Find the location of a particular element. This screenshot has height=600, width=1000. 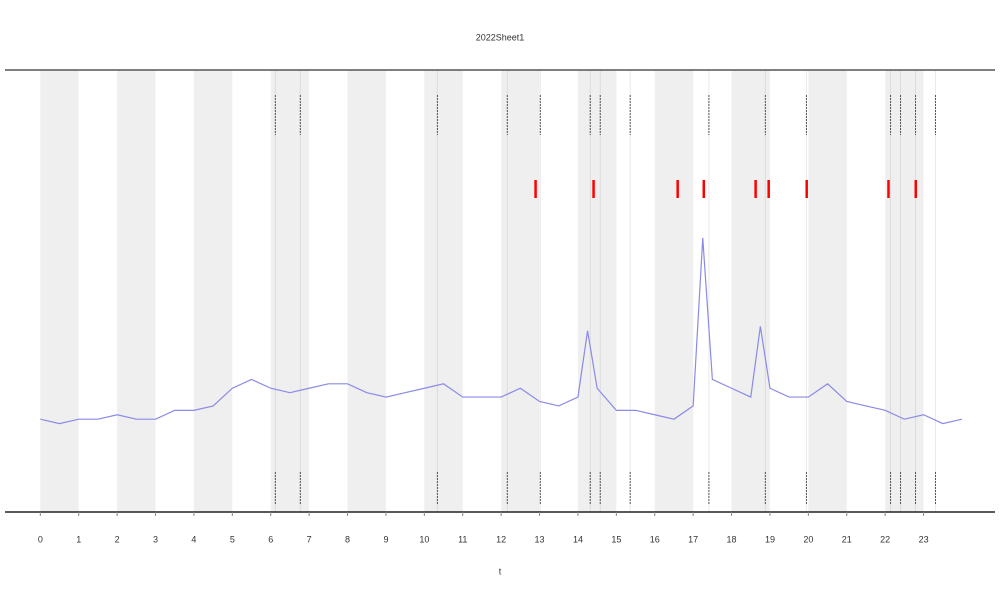

x-tick-label: 3 is located at coordinates (155, 539).